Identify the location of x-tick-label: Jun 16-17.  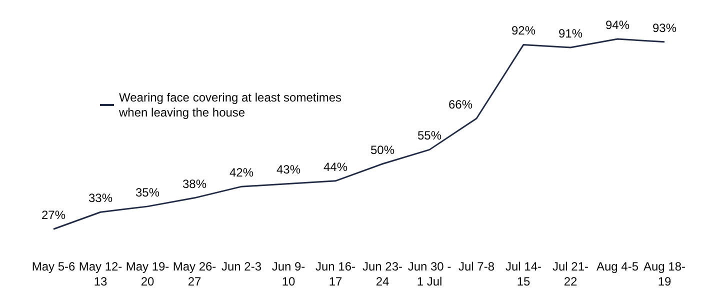
(335, 274).